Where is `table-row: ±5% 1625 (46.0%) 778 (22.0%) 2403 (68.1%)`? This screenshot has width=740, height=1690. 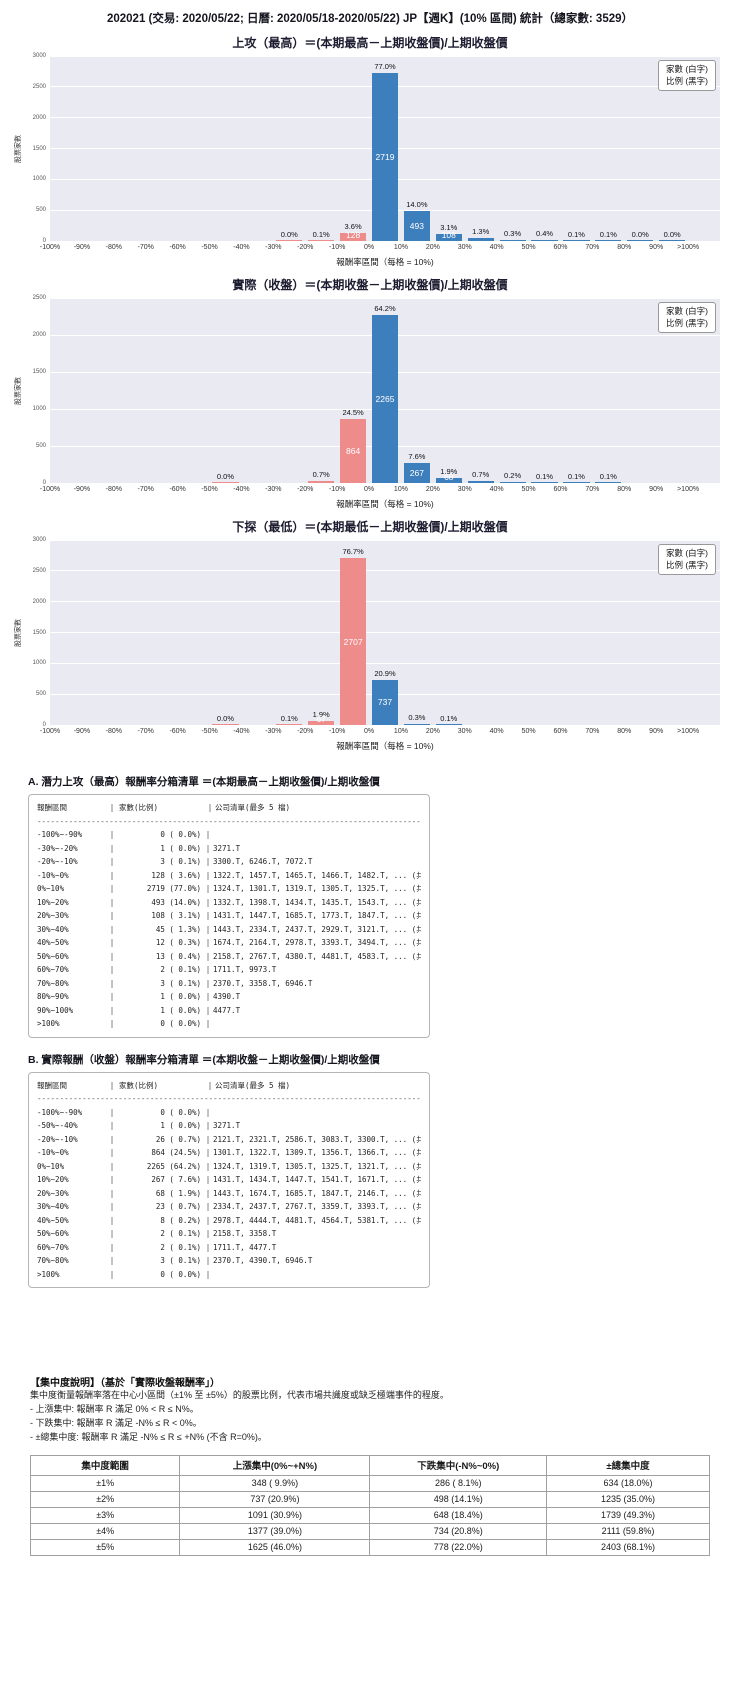
table-row: ±5% 1625 (46.0%) 778 (22.0%) 2403 (68.1%) is located at coordinates (369, 1547).